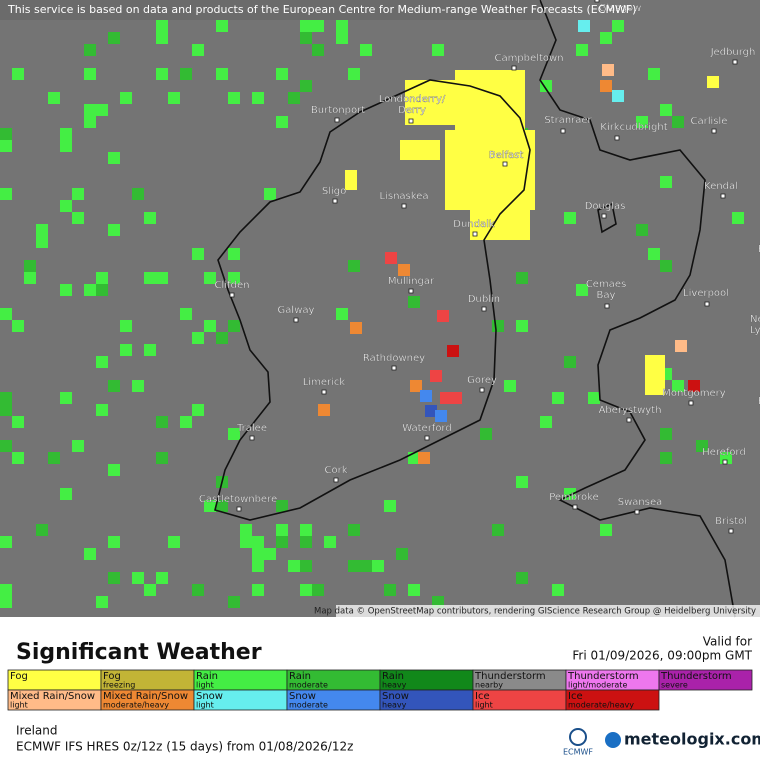 The height and width of the screenshot is (764, 760). Describe the element at coordinates (755, 330) in the screenshot. I see `place-label: Lym` at that location.